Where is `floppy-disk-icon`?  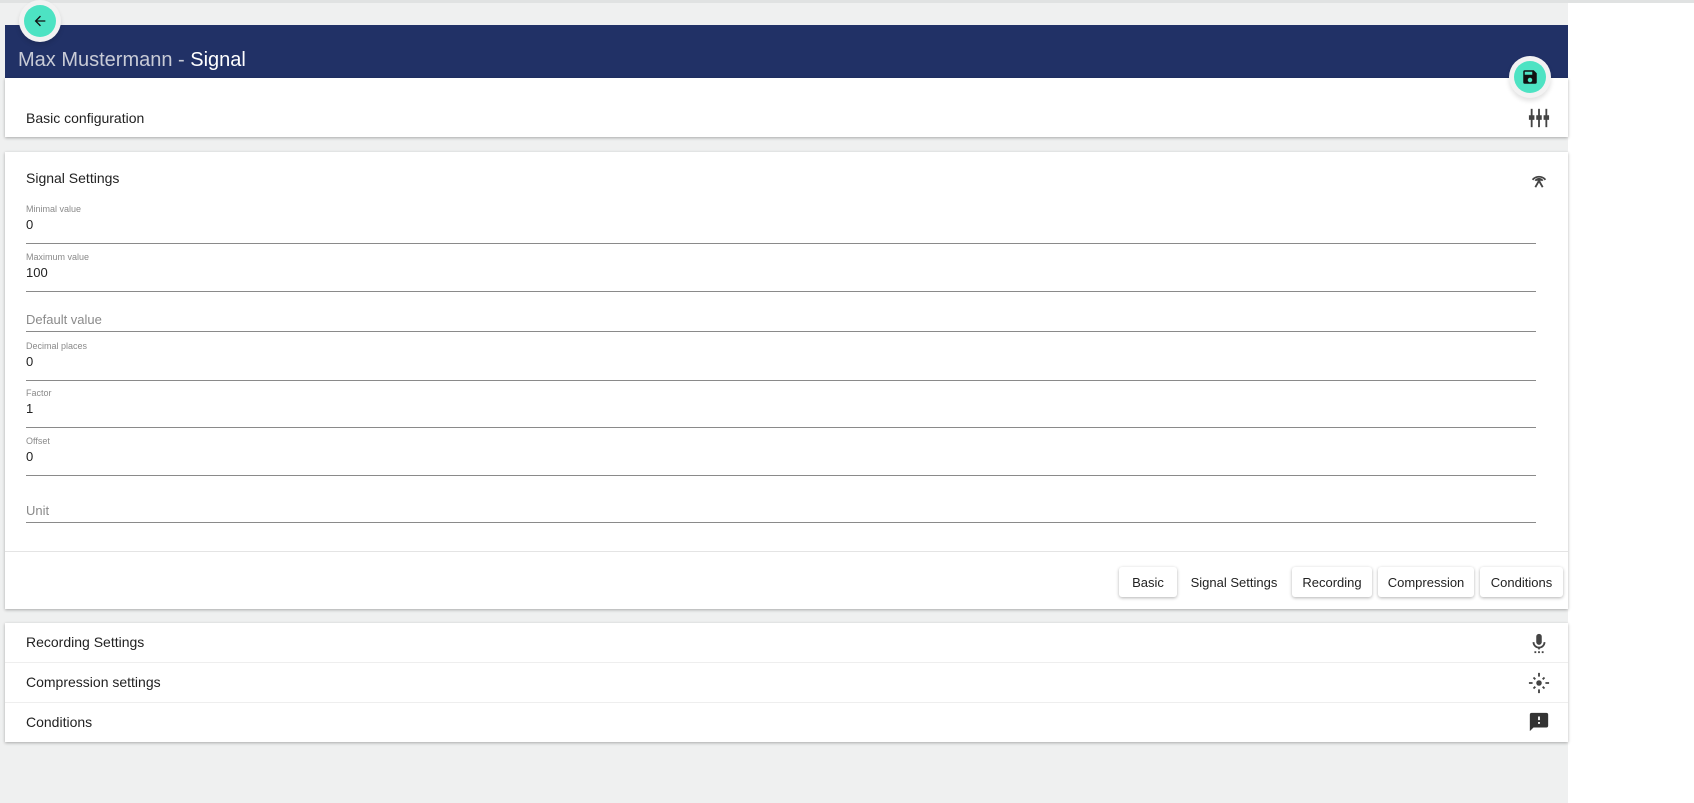 floppy-disk-icon is located at coordinates (1530, 77).